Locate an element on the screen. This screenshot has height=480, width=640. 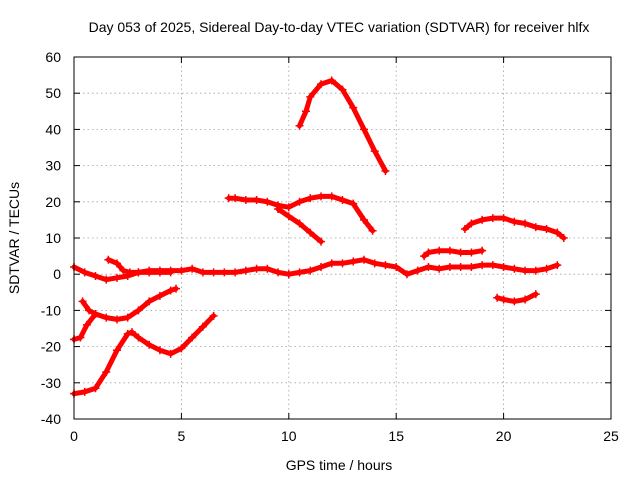
y-tick-label: -40 is located at coordinates (51, 419).